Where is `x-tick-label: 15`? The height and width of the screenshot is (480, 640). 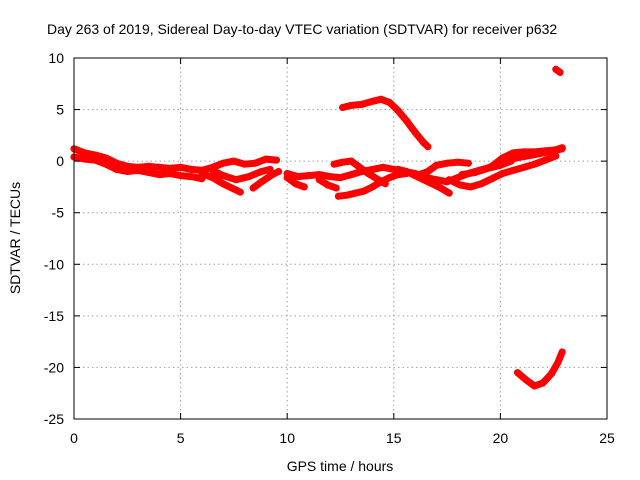 x-tick-label: 15 is located at coordinates (394, 438).